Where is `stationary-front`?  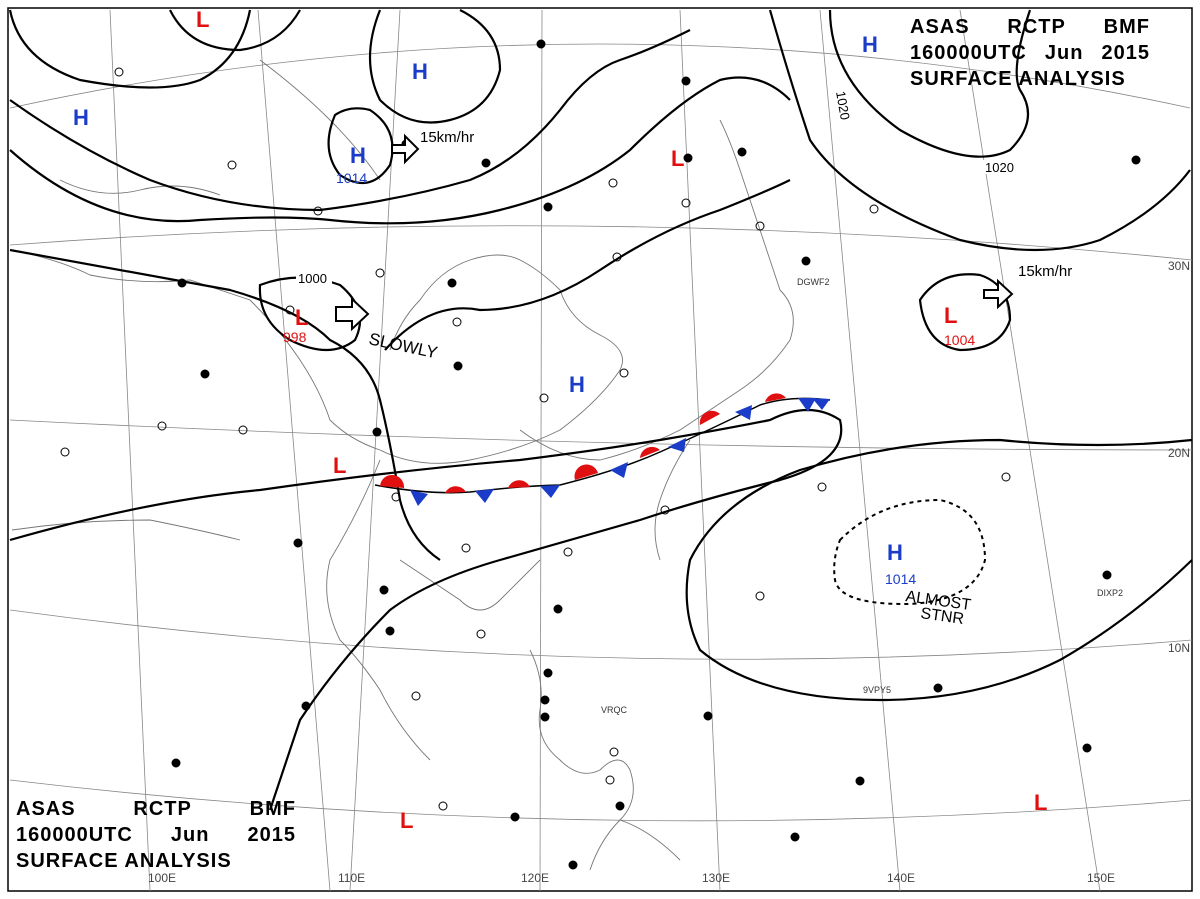 stationary-front is located at coordinates (602, 449).